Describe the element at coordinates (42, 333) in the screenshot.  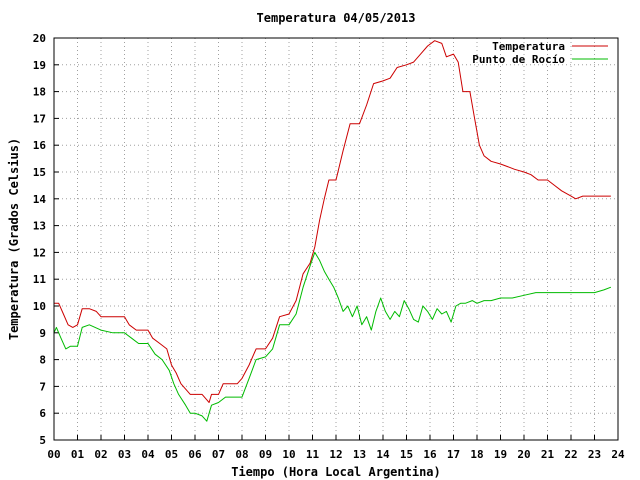
I see `y-tick-label: 9` at that location.